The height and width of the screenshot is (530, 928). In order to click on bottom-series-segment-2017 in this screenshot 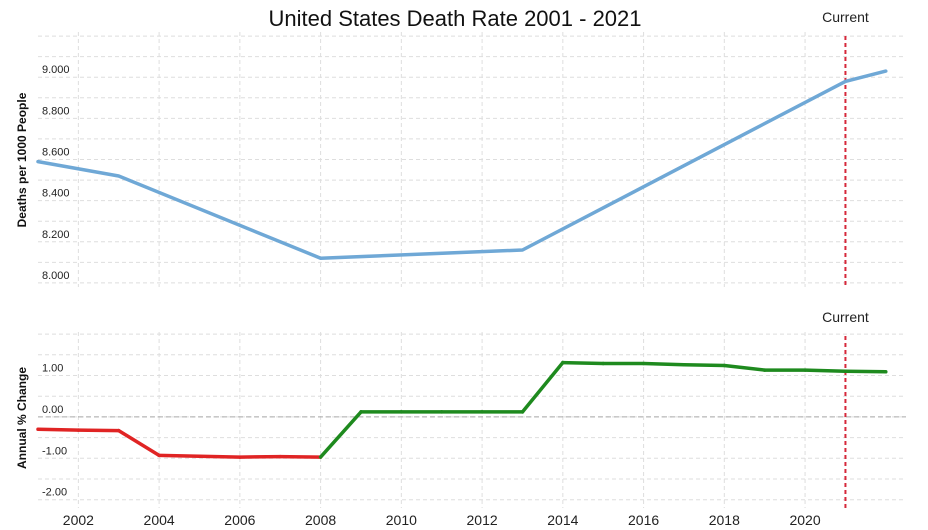, I will do `click(704, 365)`.